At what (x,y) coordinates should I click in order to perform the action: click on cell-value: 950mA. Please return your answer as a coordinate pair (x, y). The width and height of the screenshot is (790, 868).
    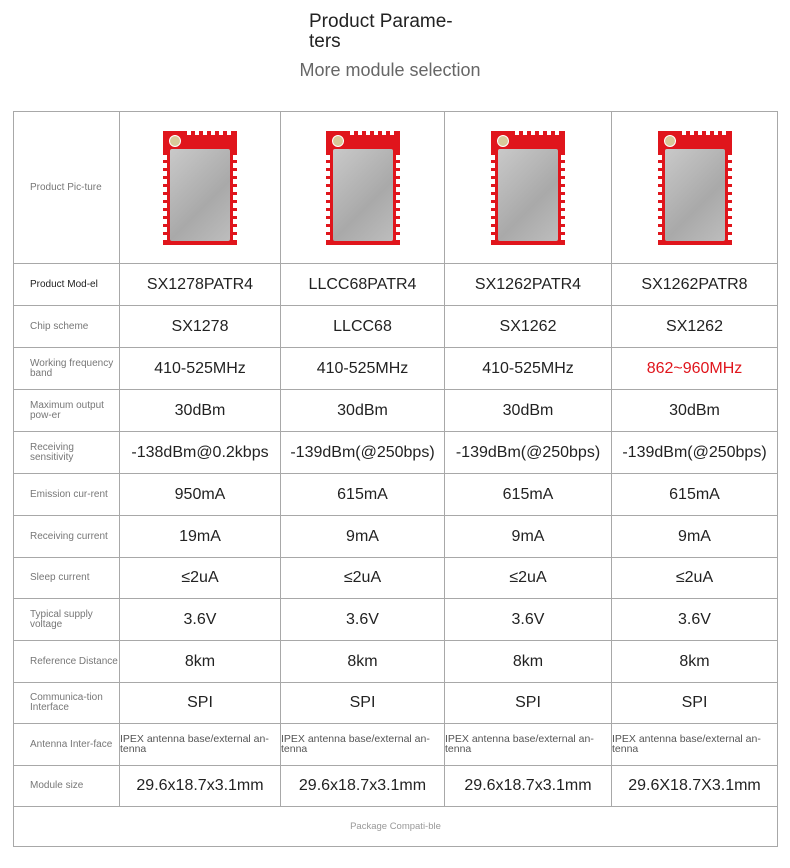
    Looking at the image, I should click on (200, 494).